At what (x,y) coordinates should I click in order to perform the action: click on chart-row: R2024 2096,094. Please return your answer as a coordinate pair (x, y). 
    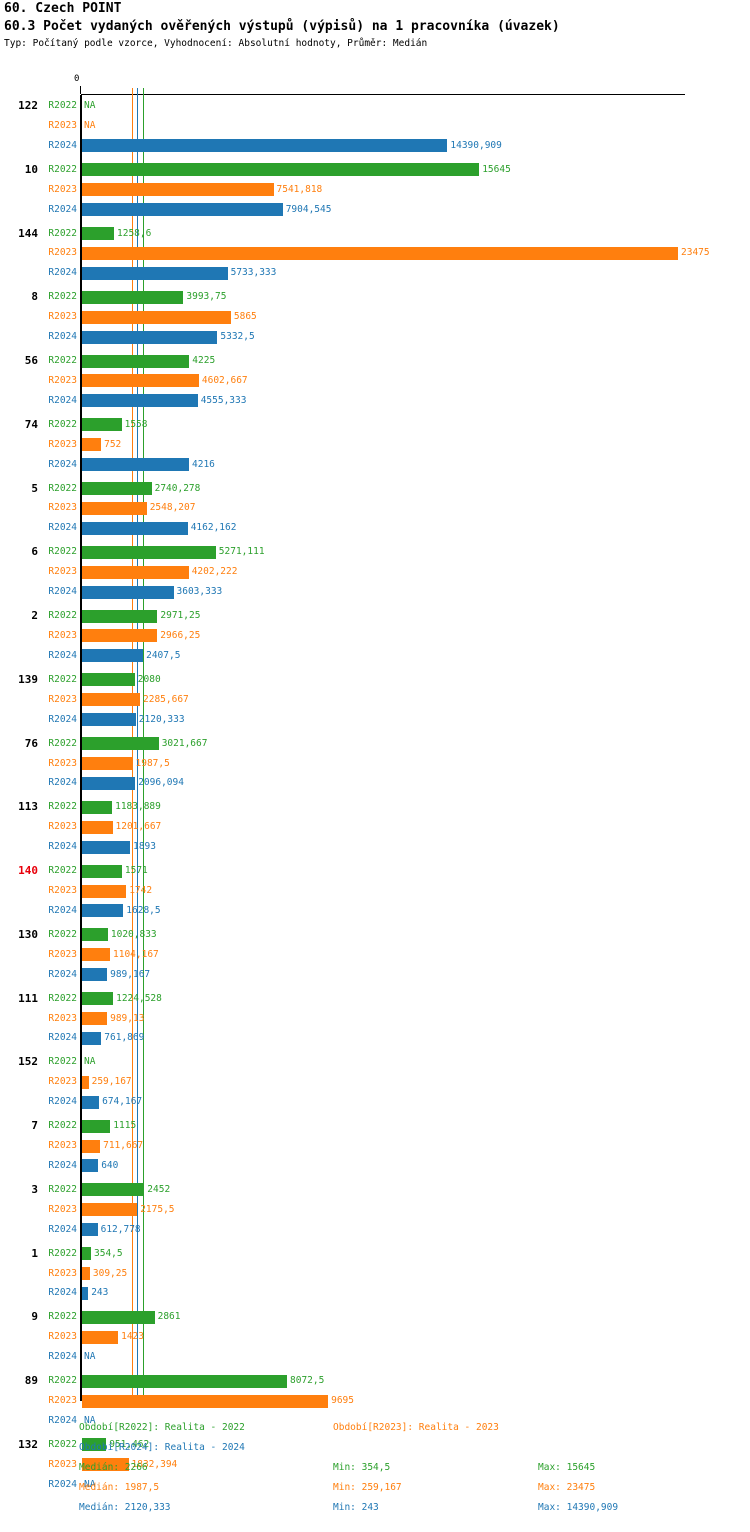
    Looking at the image, I should click on (375, 783).